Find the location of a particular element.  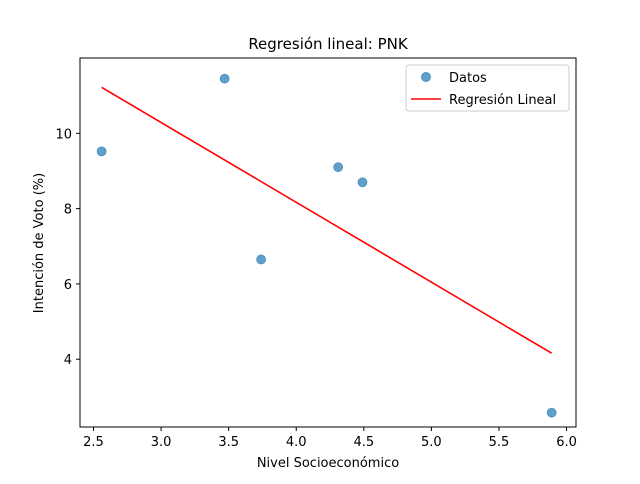

y-axis-label: Intención de Voto (%) is located at coordinates (39, 243).